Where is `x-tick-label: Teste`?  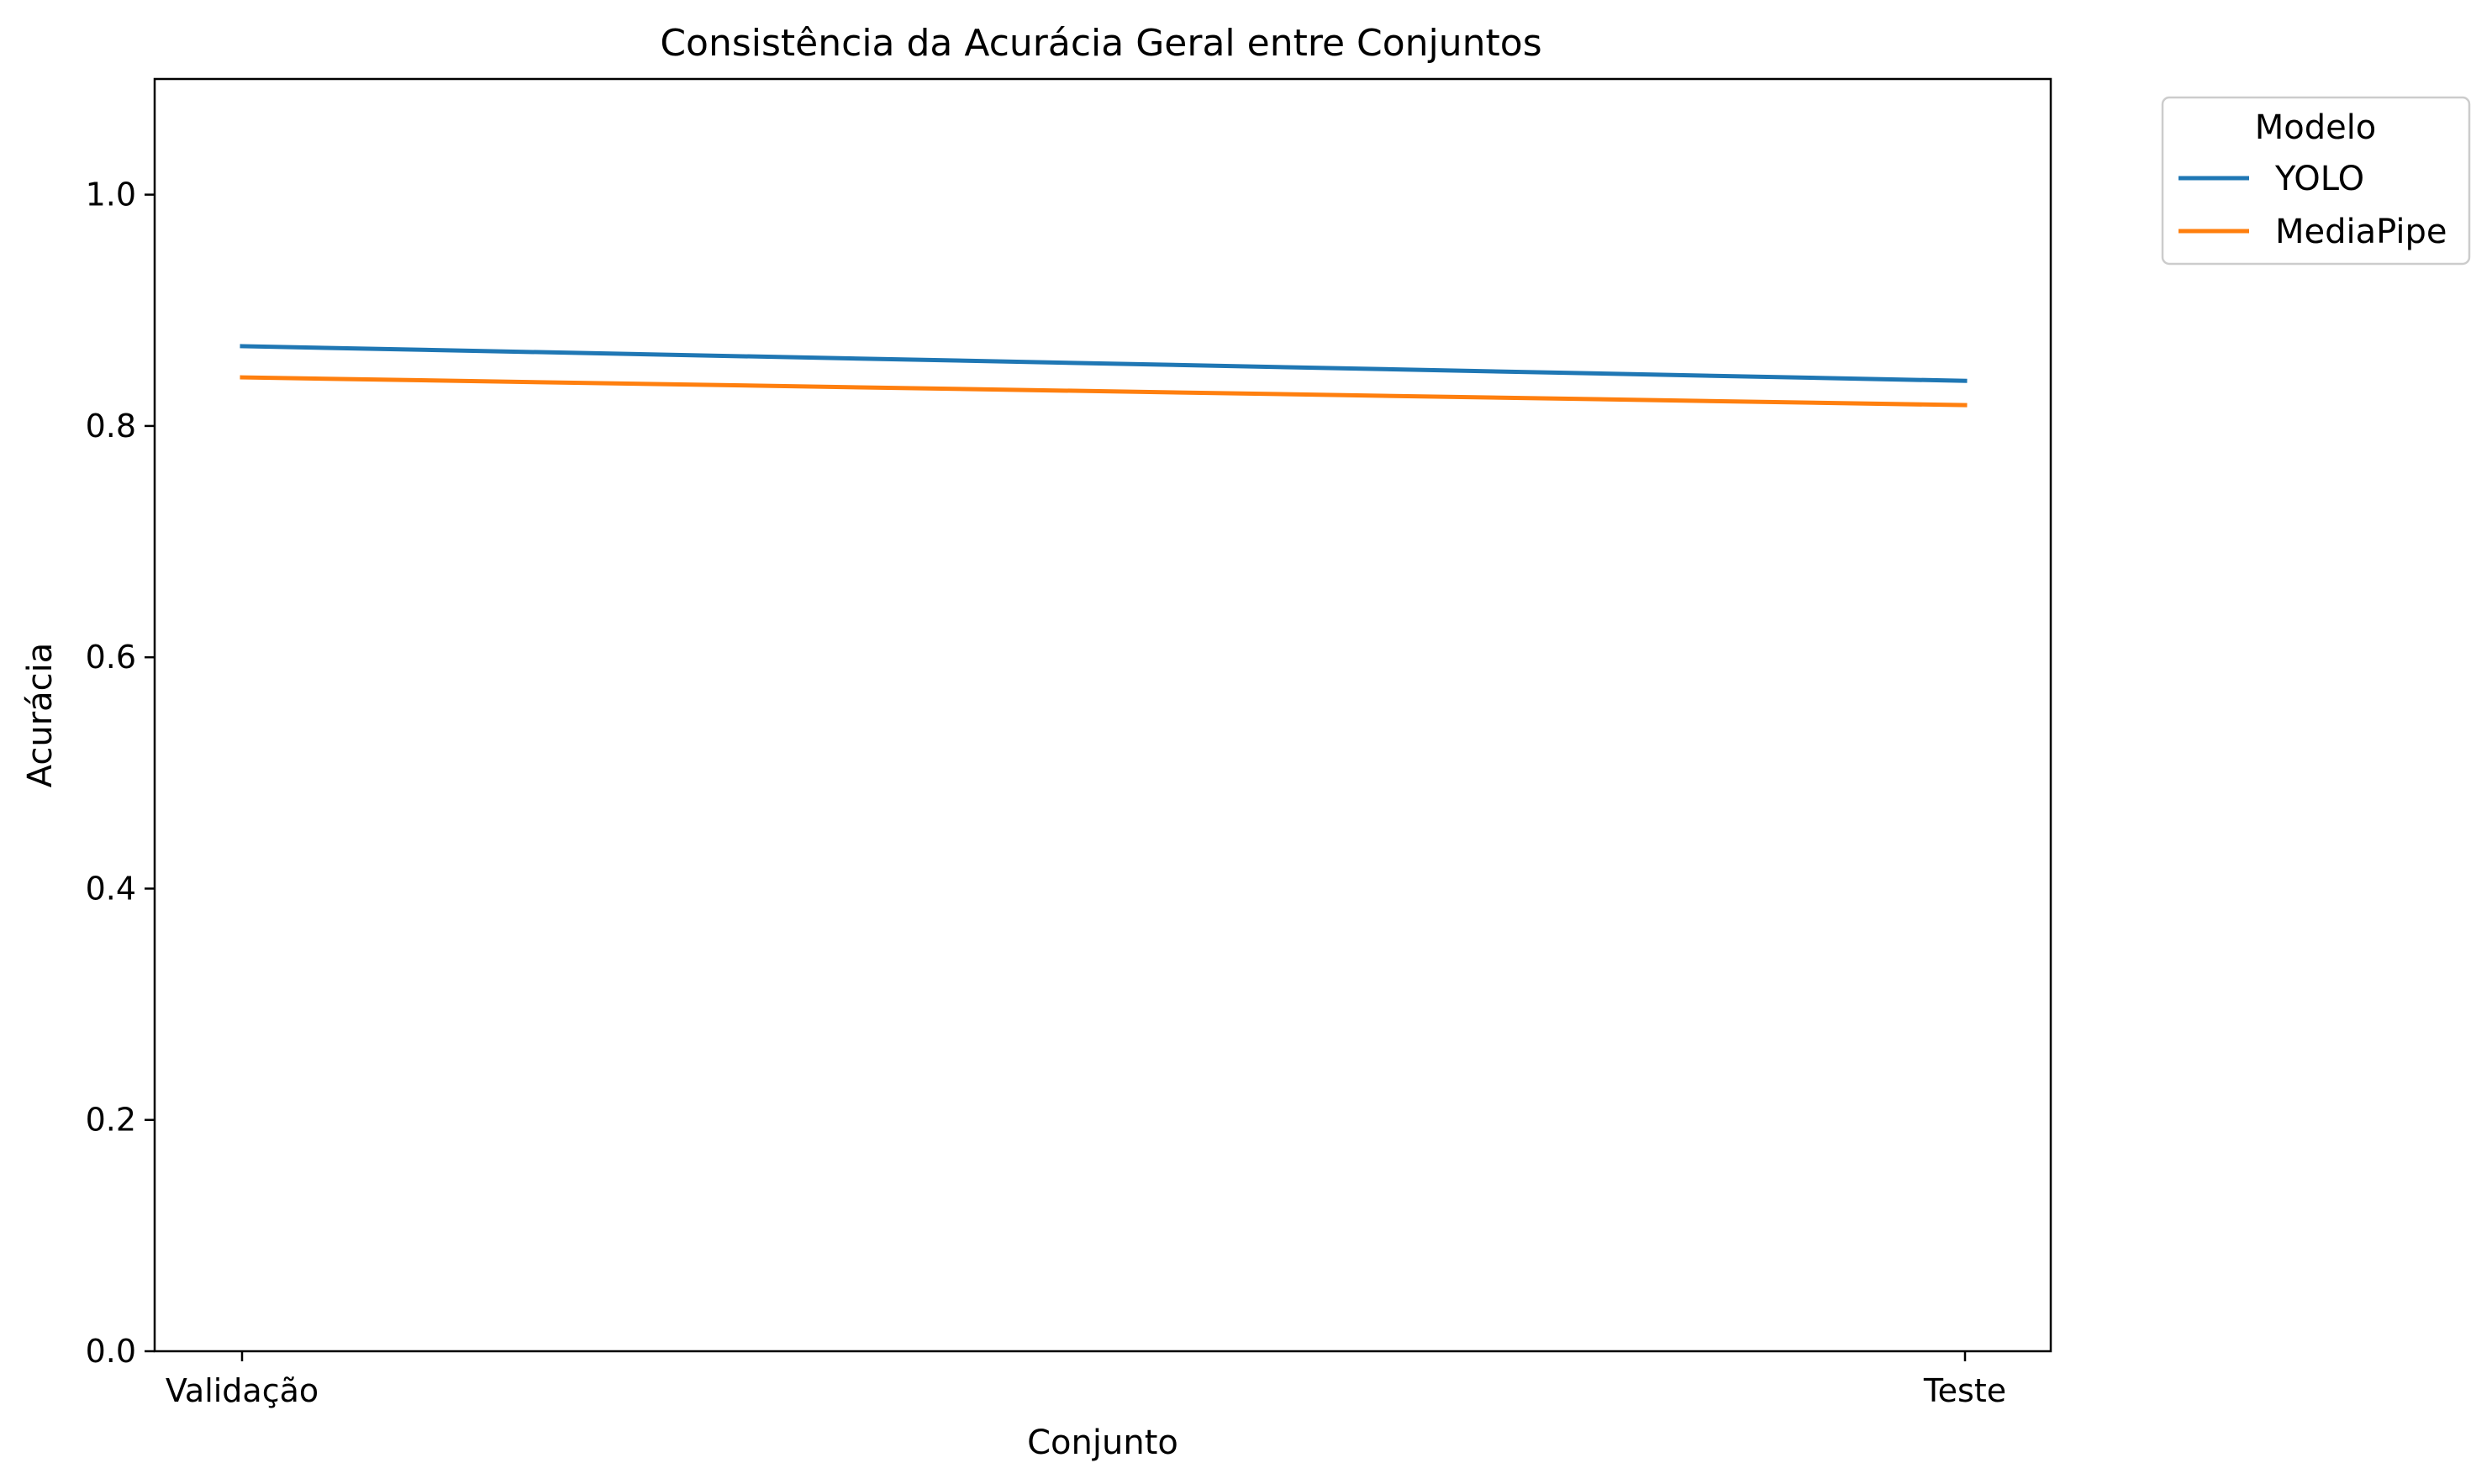 x-tick-label: Teste is located at coordinates (1965, 1391).